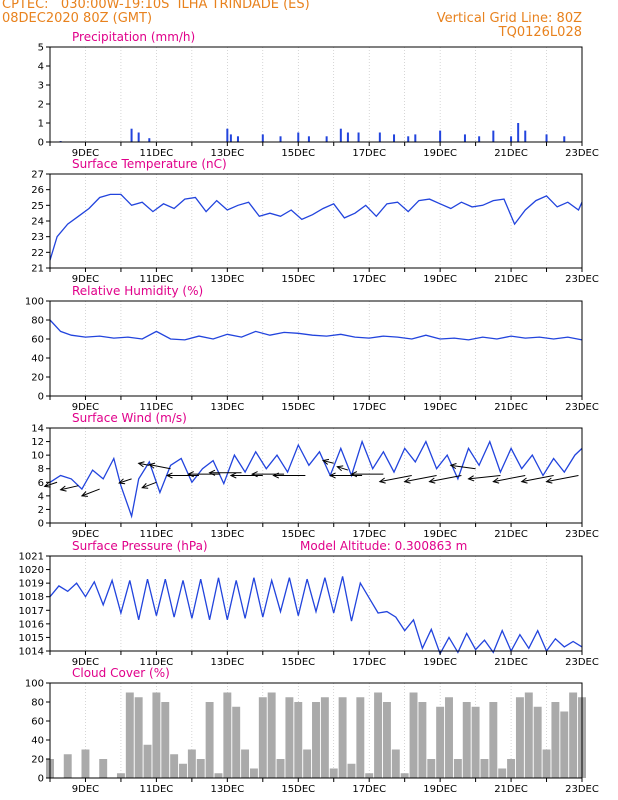  Describe the element at coordinates (511, 789) in the screenshot. I see `x-tick-label: 21DEC` at that location.